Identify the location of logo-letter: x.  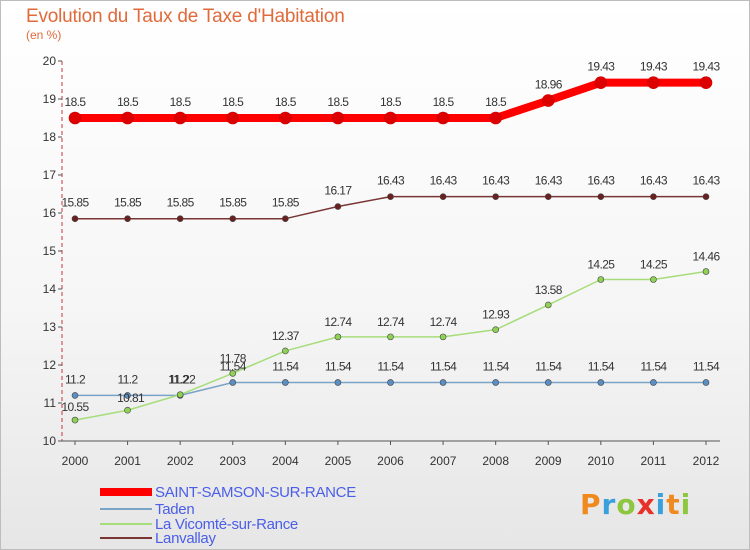
(646, 504).